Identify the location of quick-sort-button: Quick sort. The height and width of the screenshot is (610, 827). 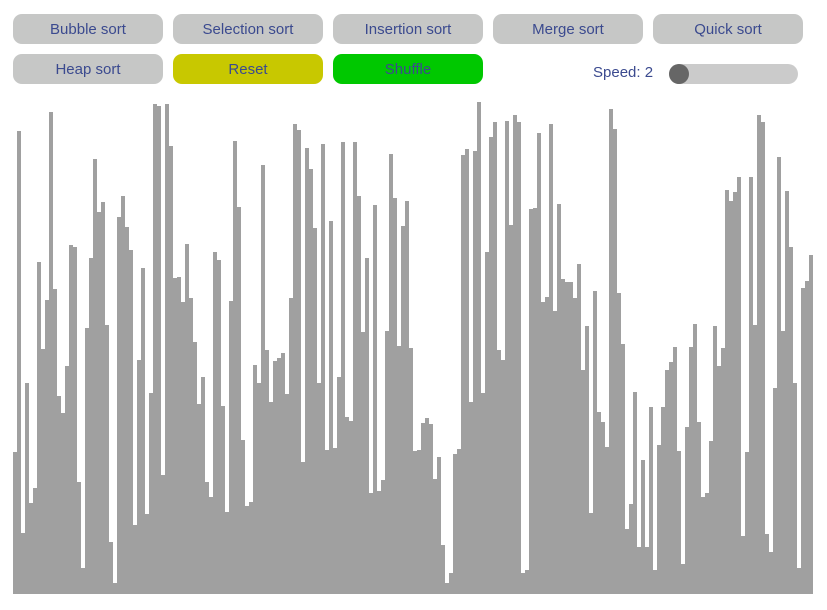
(728, 29).